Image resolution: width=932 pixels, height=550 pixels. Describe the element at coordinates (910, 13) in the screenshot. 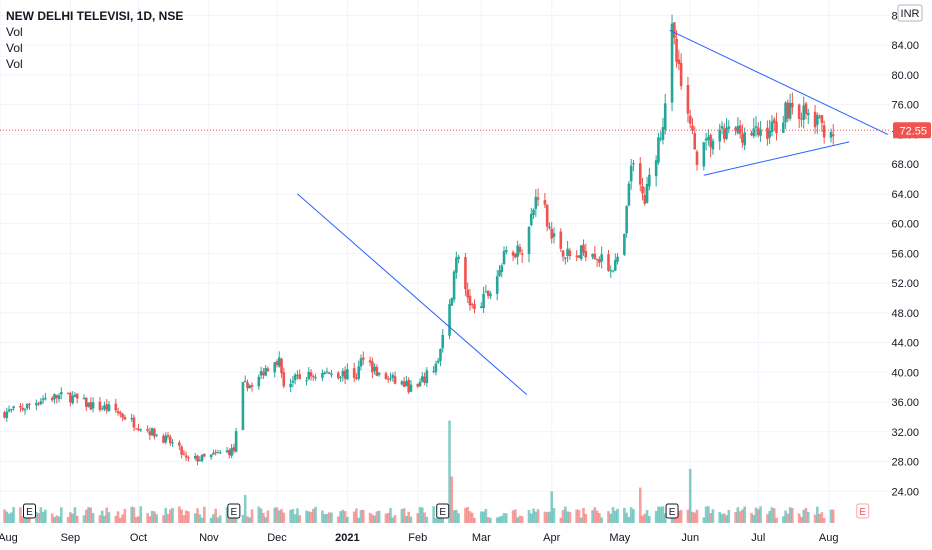

I see `currency-badge: INR` at that location.